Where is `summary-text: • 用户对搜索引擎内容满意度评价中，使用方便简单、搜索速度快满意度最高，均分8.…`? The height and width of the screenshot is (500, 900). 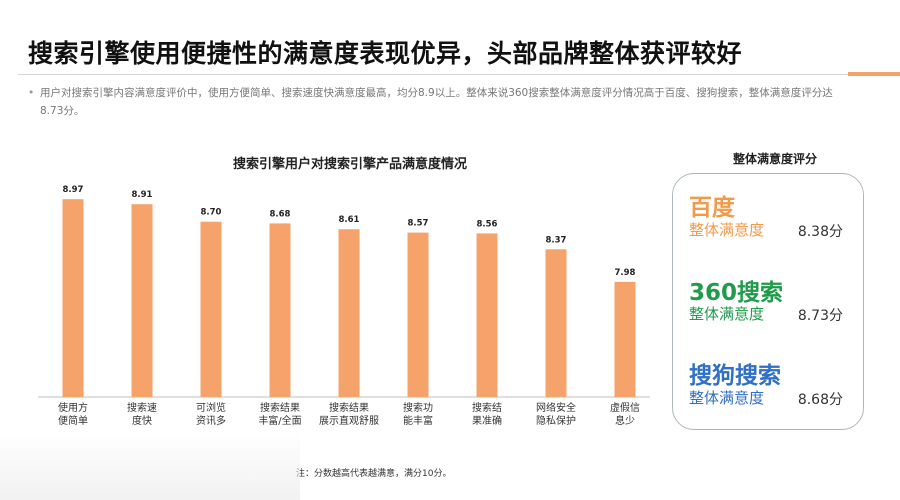 summary-text: • 用户对搜索引擎内容满意度评价中，使用方便简单、搜索速度快满意度最高，均分8.… is located at coordinates (434, 102).